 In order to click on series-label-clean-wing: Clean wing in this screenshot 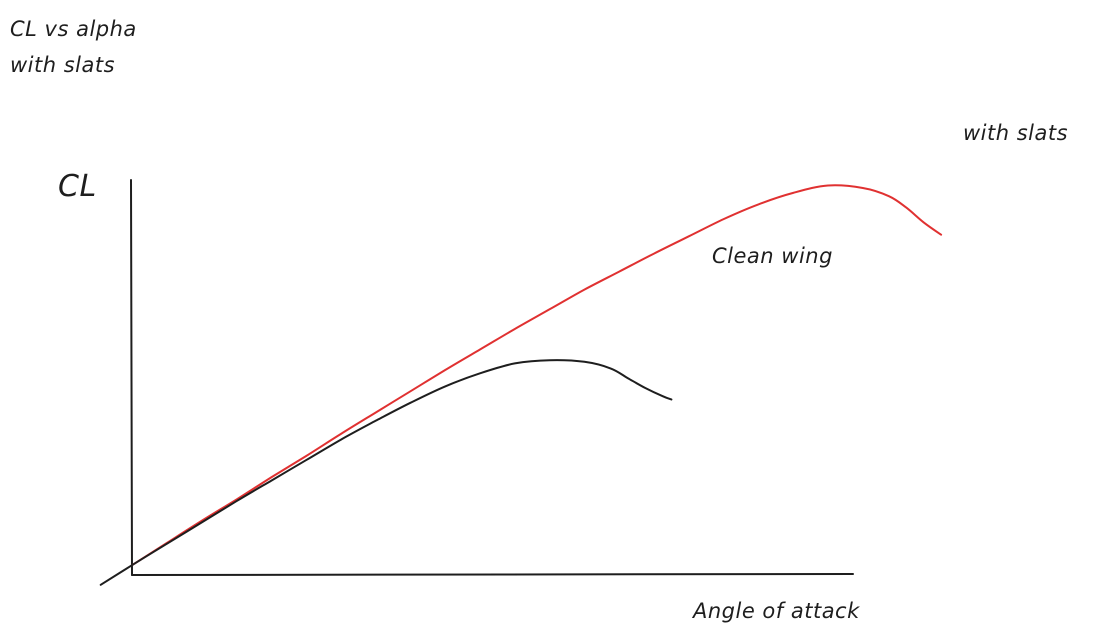, I will do `click(772, 256)`.